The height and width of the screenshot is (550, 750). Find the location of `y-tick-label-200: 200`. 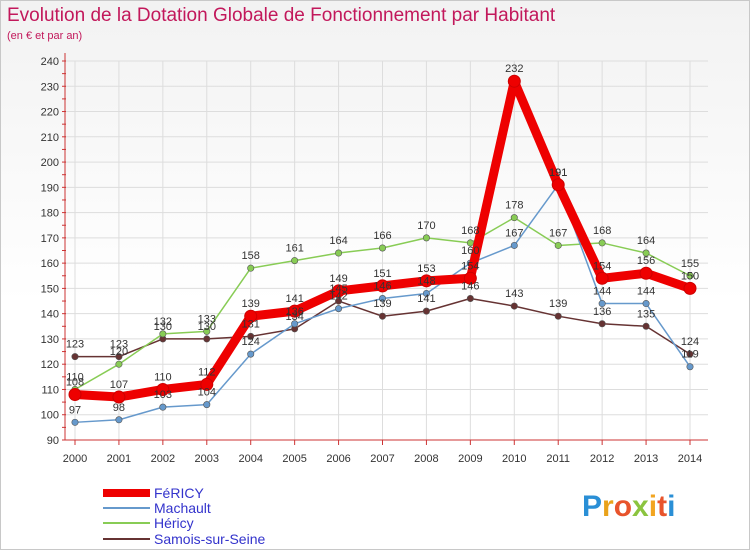

y-tick-label-200: 200 is located at coordinates (50, 163).